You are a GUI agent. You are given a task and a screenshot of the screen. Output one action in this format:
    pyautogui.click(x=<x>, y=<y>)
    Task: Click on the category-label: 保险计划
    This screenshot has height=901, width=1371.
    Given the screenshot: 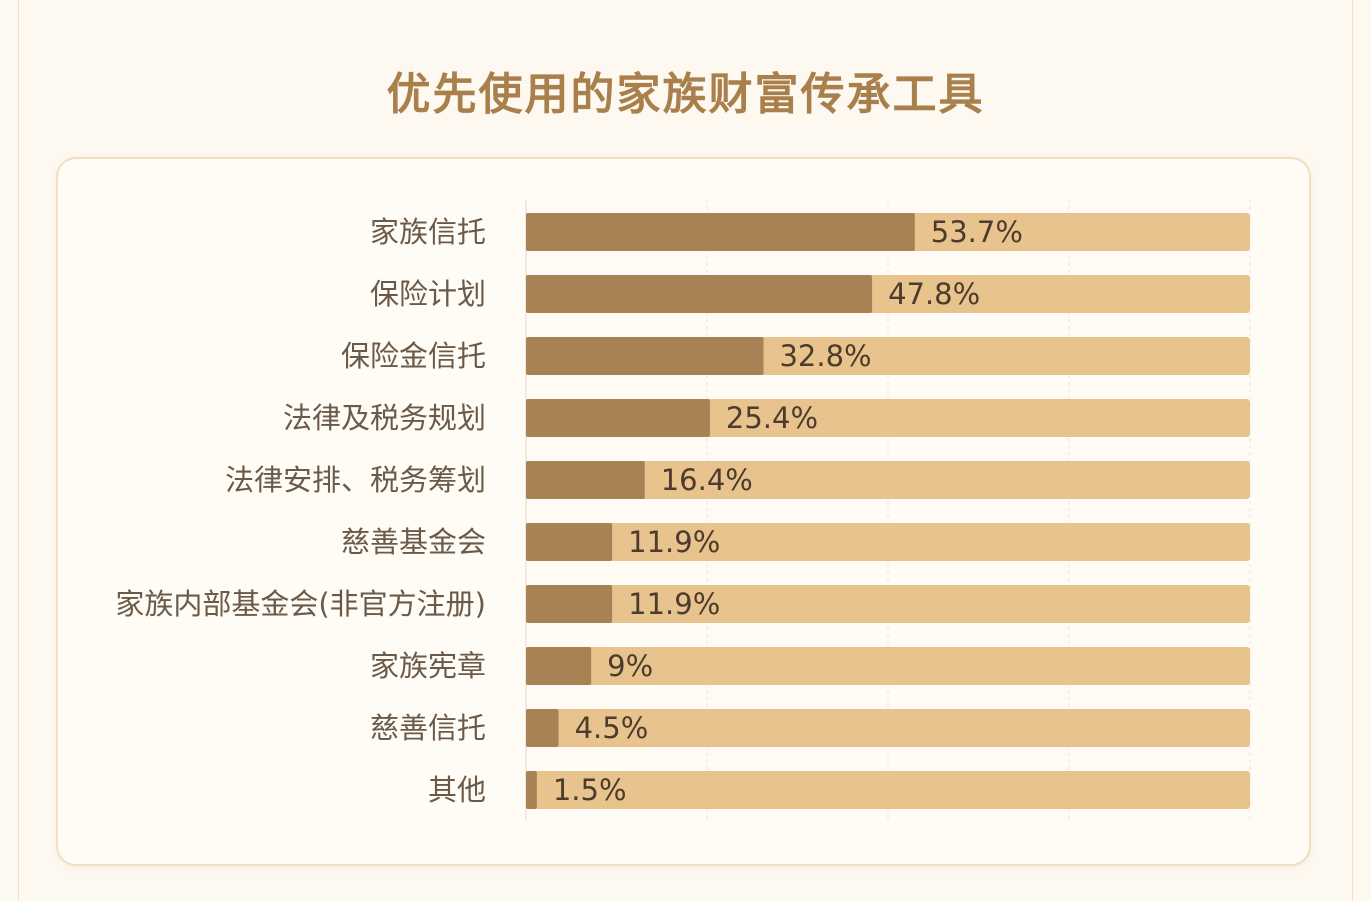 What is the action you would take?
    pyautogui.click(x=428, y=294)
    